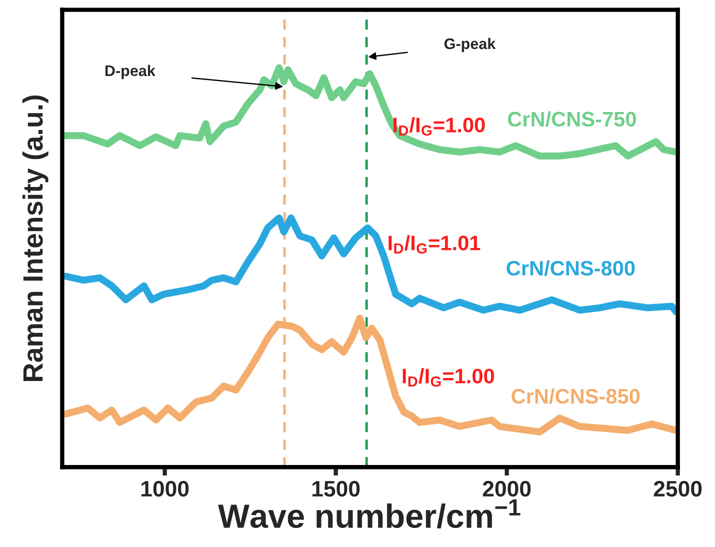 This screenshot has height=547, width=715. I want to click on x-axis-title: Wave number/cm$^{−1}$, so click(369, 513).